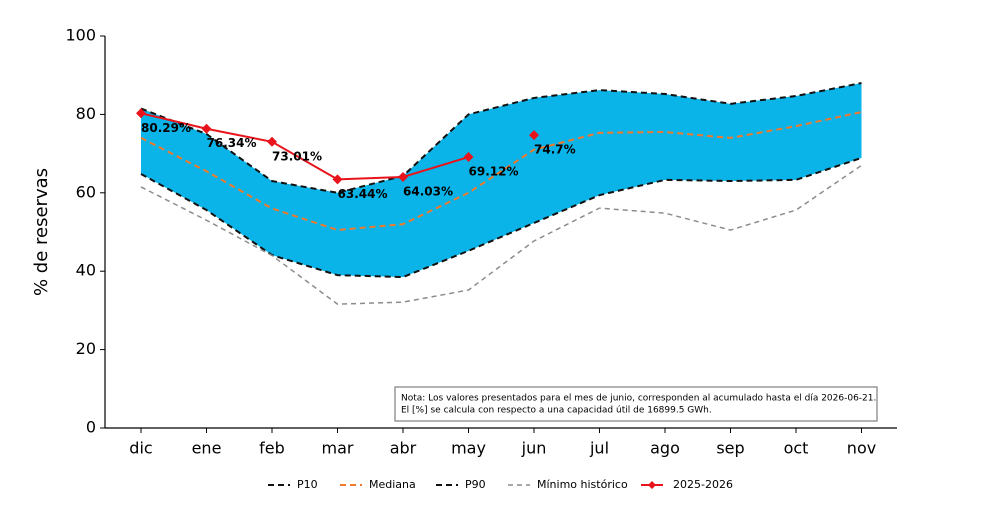 The image size is (982, 521). What do you see at coordinates (86, 348) in the screenshot?
I see `y-tick-label: 20` at bounding box center [86, 348].